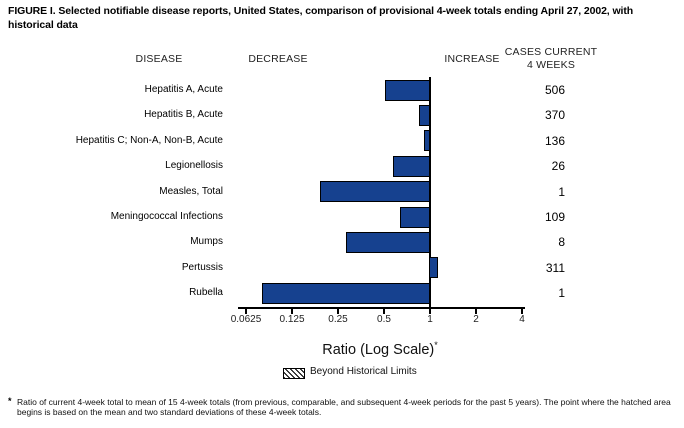 Image resolution: width=684 pixels, height=428 pixels. I want to click on x-axis-title-footnote-marker: *, so click(436, 345).